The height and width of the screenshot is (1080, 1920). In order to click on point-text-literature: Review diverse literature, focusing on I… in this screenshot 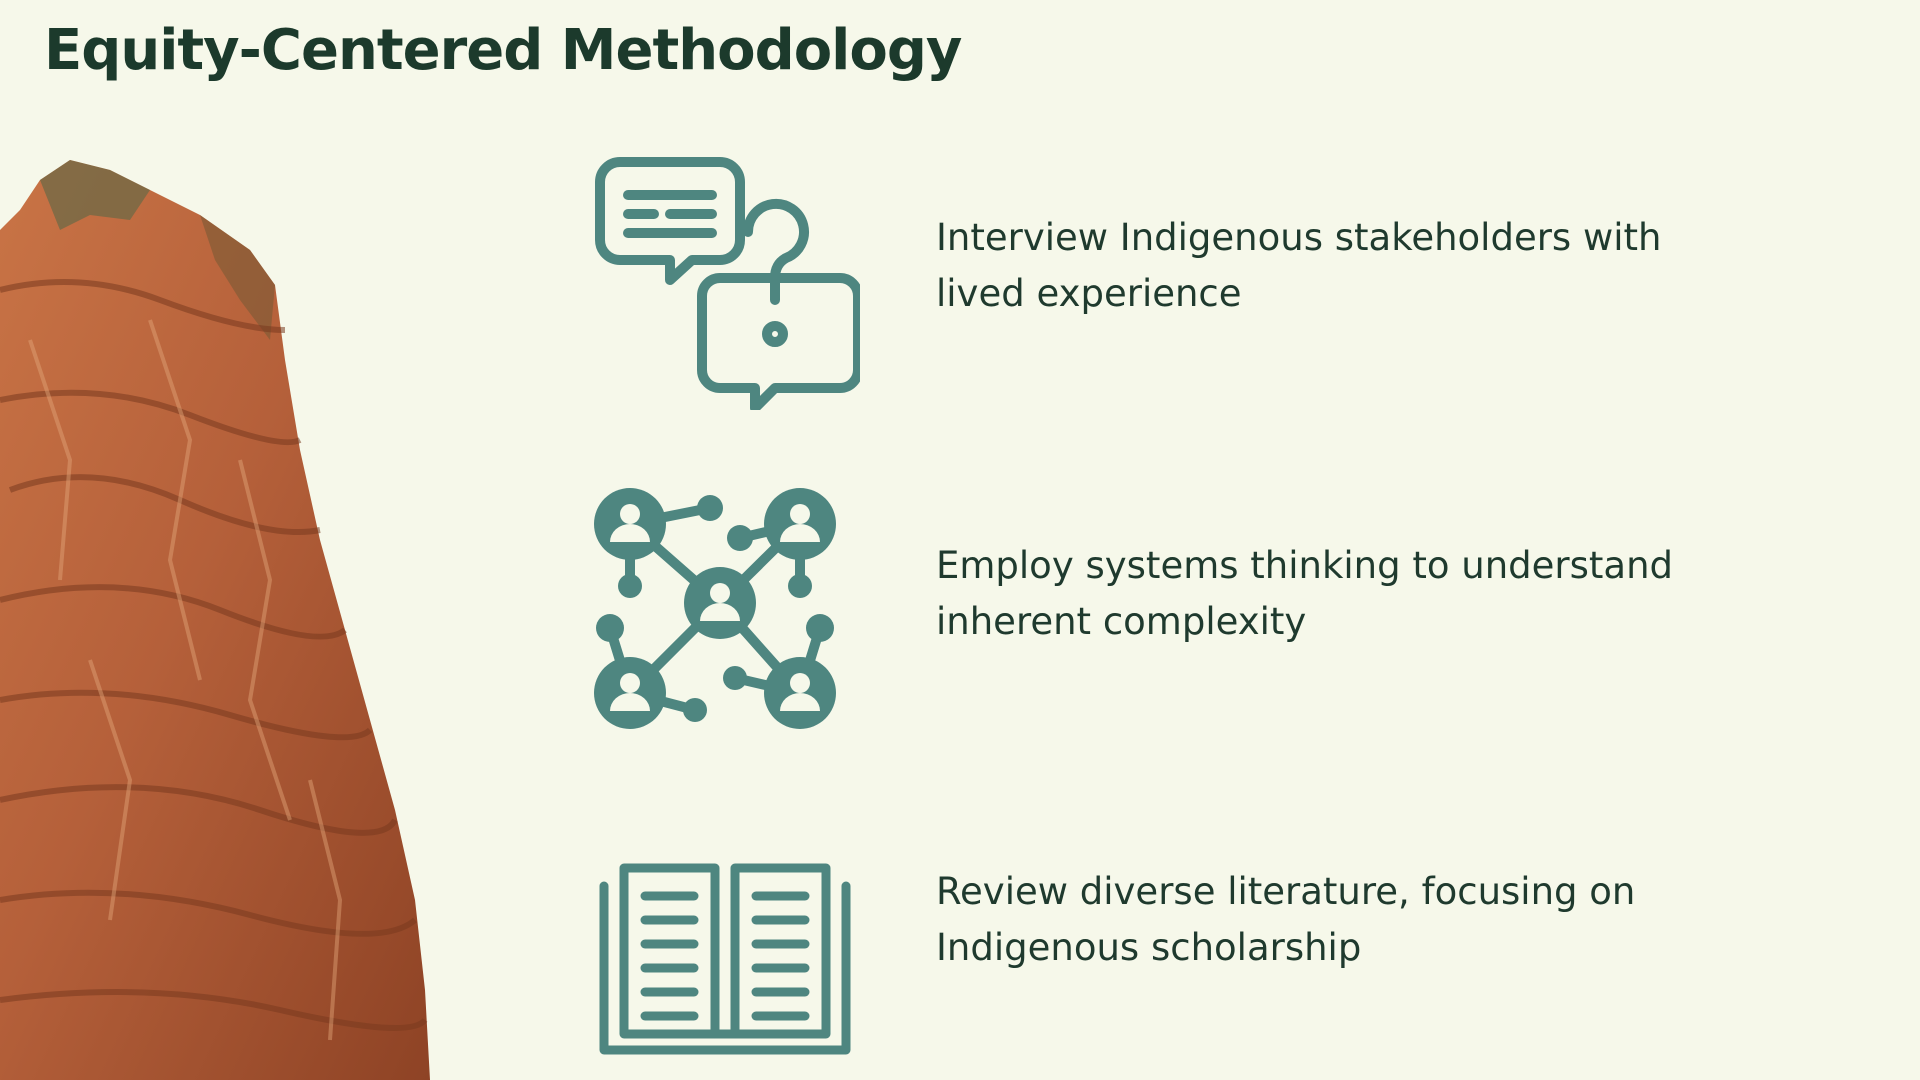, I will do `click(1286, 919)`.